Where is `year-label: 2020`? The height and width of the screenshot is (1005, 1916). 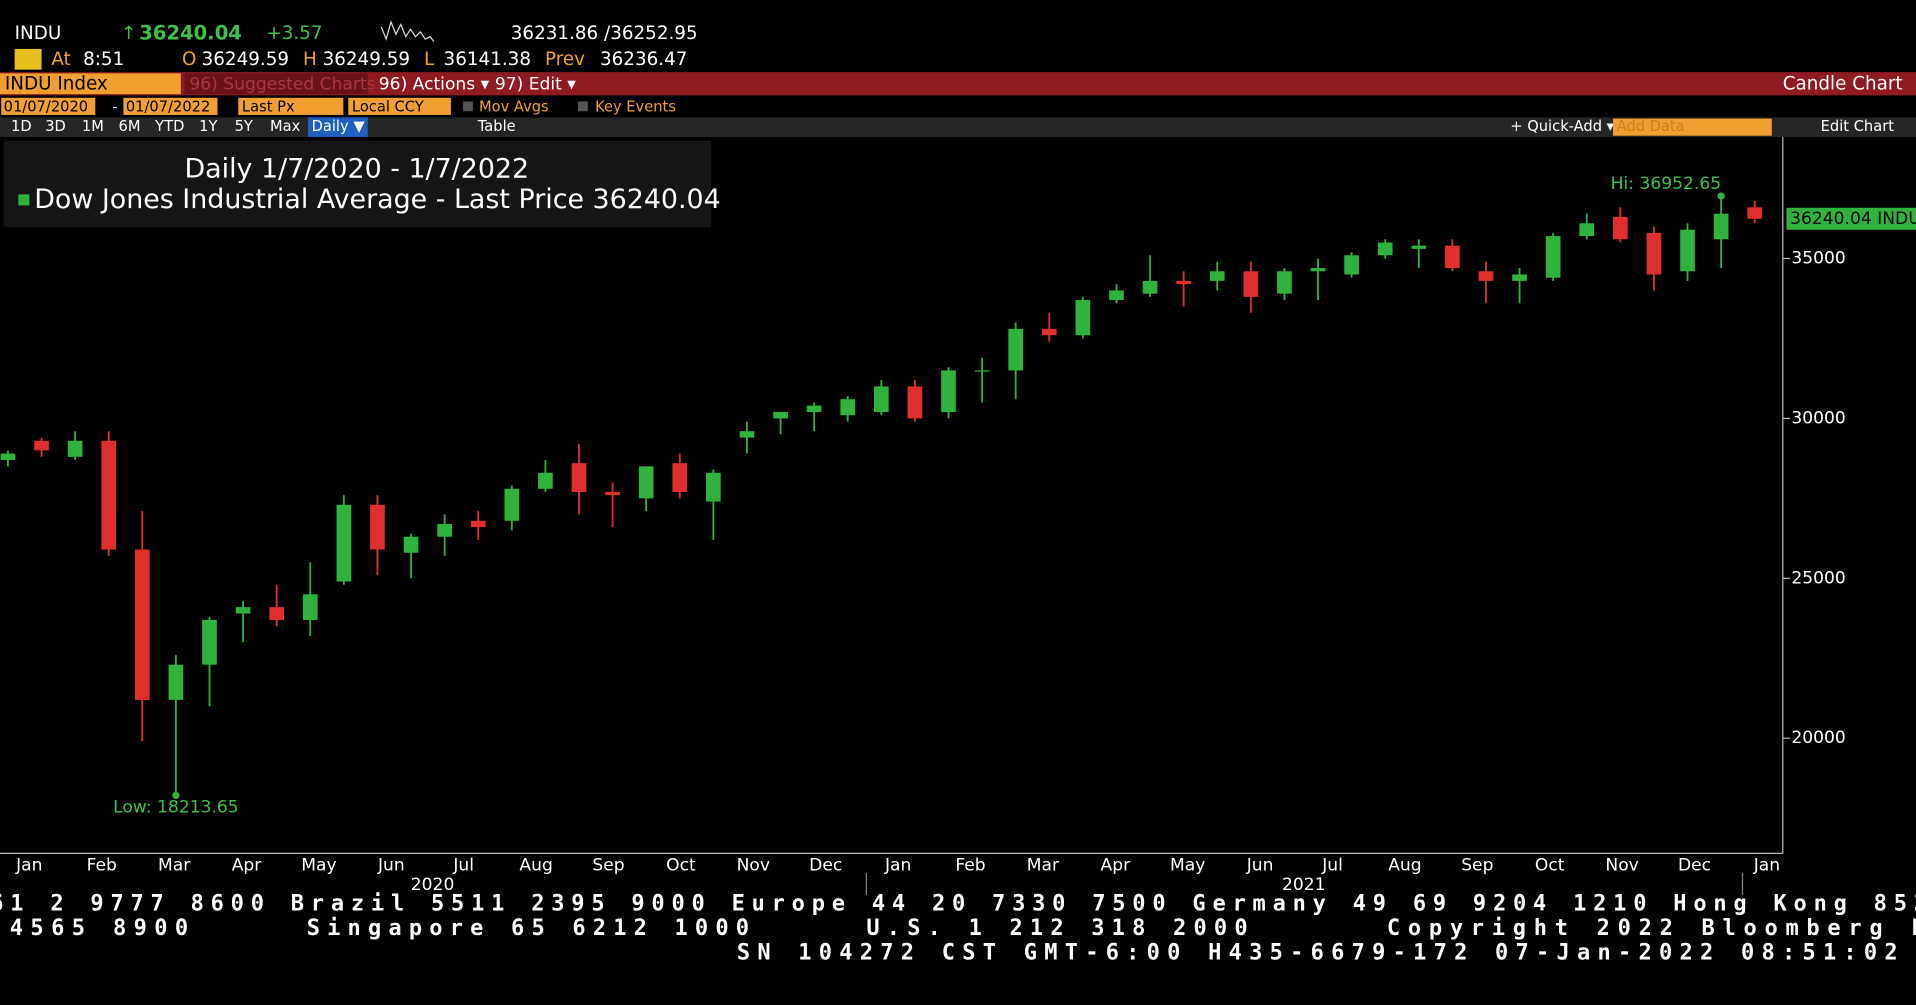 year-label: 2020 is located at coordinates (433, 885).